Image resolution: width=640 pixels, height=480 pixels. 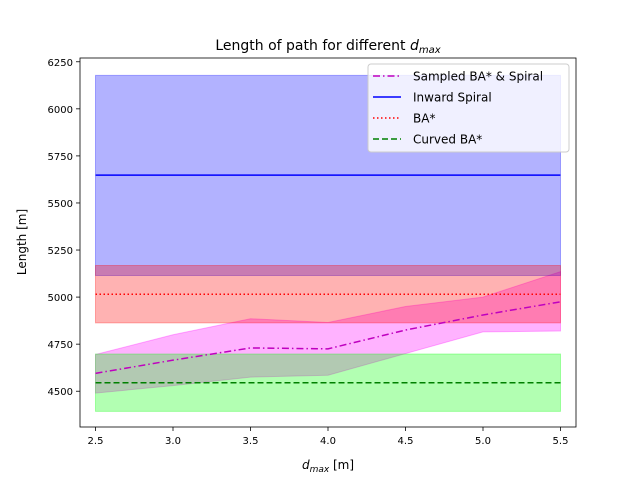 I want to click on y-axis-ticks: 4500 4750 5000 5250 5500 5750 6000 6250, so click(x=64, y=228).